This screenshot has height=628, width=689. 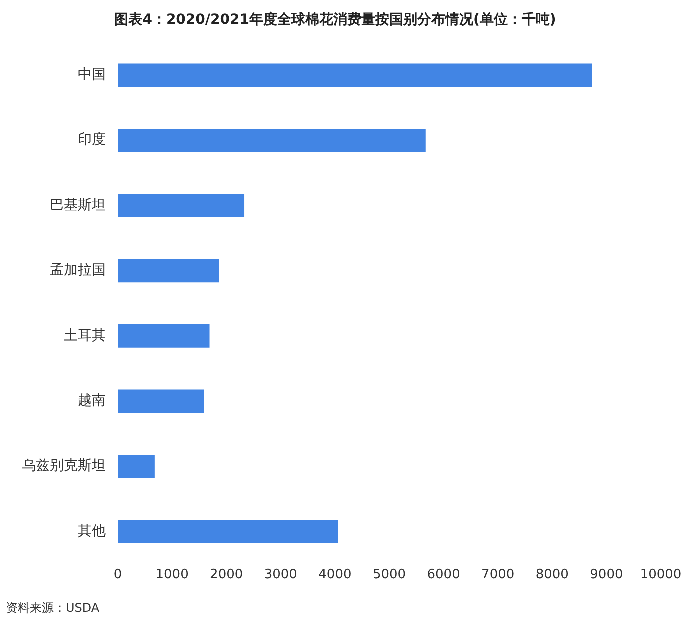 What do you see at coordinates (552, 575) in the screenshot?
I see `x-tick-label: 8000` at bounding box center [552, 575].